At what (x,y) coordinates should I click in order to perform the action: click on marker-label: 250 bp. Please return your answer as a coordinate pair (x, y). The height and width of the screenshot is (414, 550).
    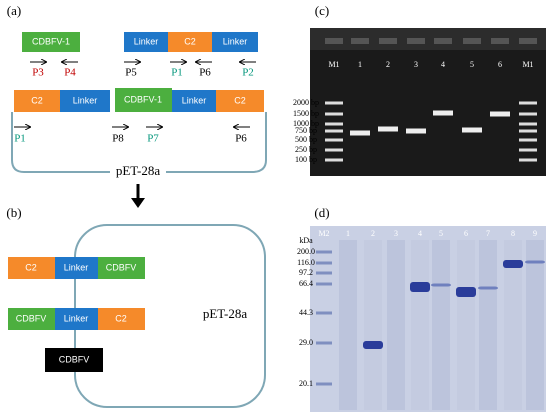
    Looking at the image, I should click on (306, 149).